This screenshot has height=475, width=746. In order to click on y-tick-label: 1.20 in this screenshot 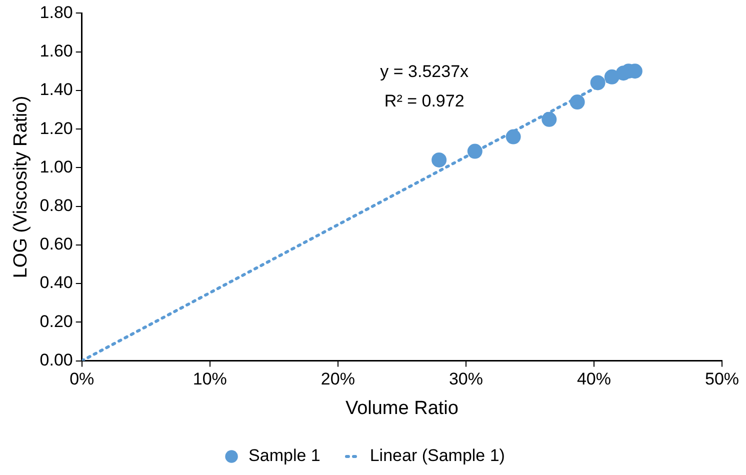, I will do `click(56, 128)`.